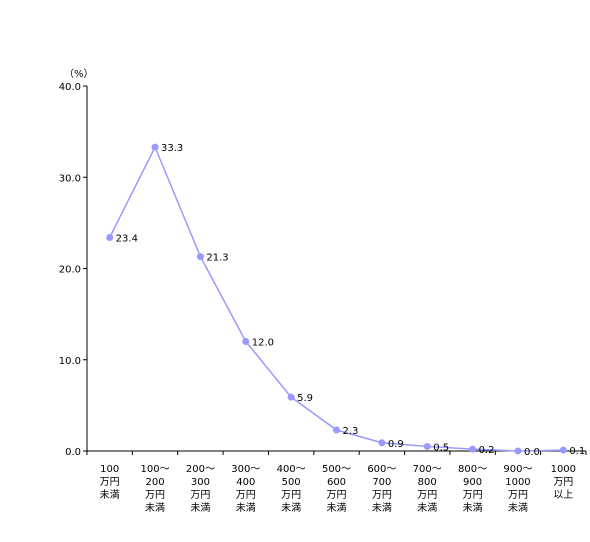  Describe the element at coordinates (487, 450) in the screenshot. I see `data-label: 0.2` at that location.